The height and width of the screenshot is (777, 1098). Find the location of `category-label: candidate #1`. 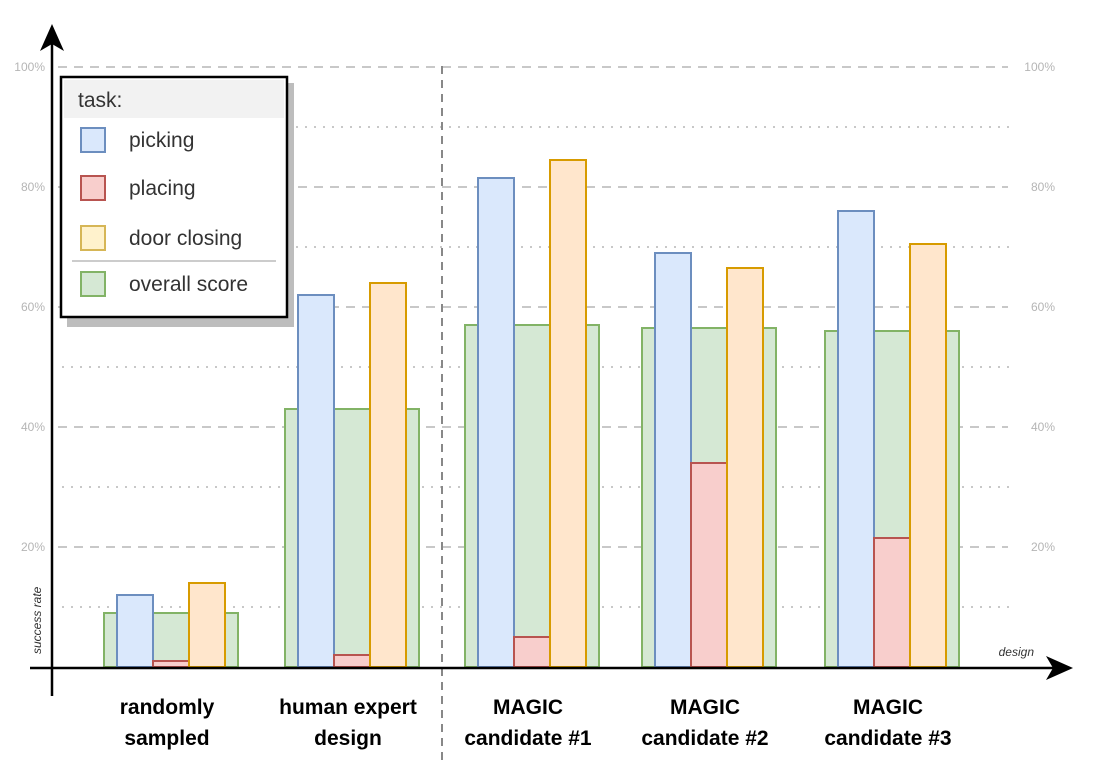

category-label: candidate #1 is located at coordinates (528, 738).